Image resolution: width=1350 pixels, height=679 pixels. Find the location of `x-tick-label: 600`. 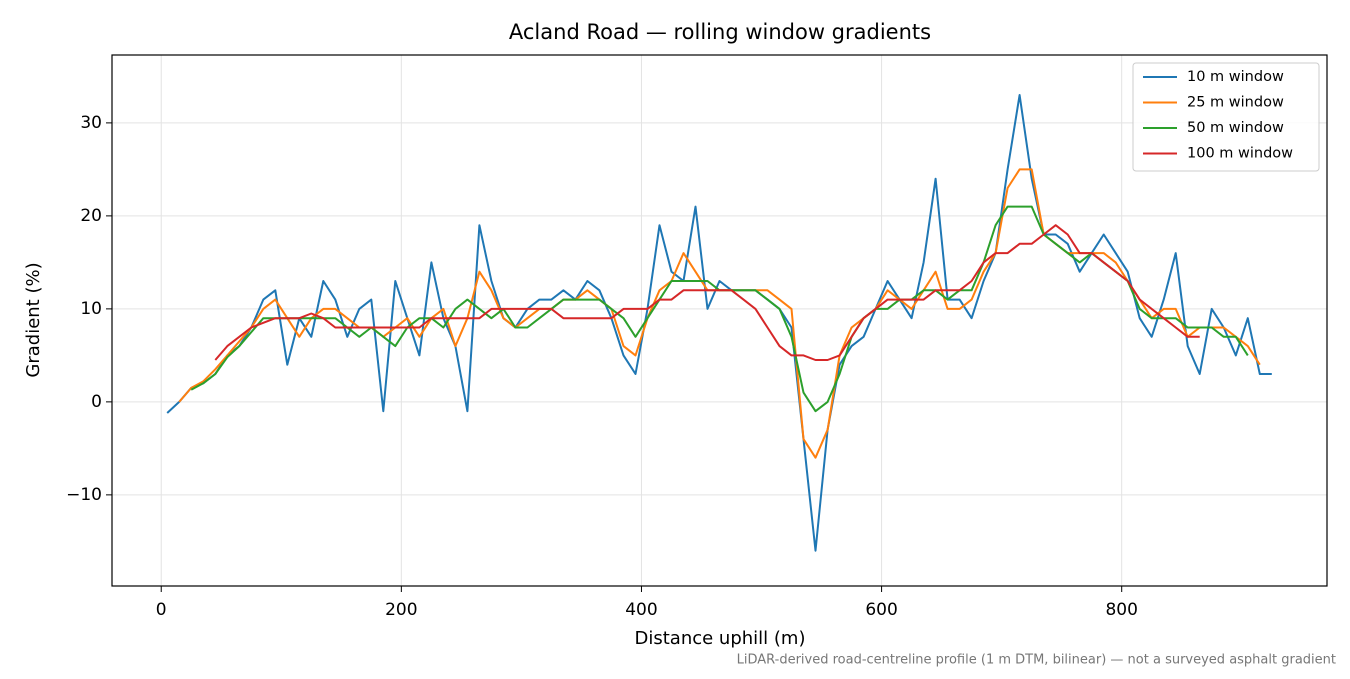

x-tick-label: 600 is located at coordinates (881, 610).